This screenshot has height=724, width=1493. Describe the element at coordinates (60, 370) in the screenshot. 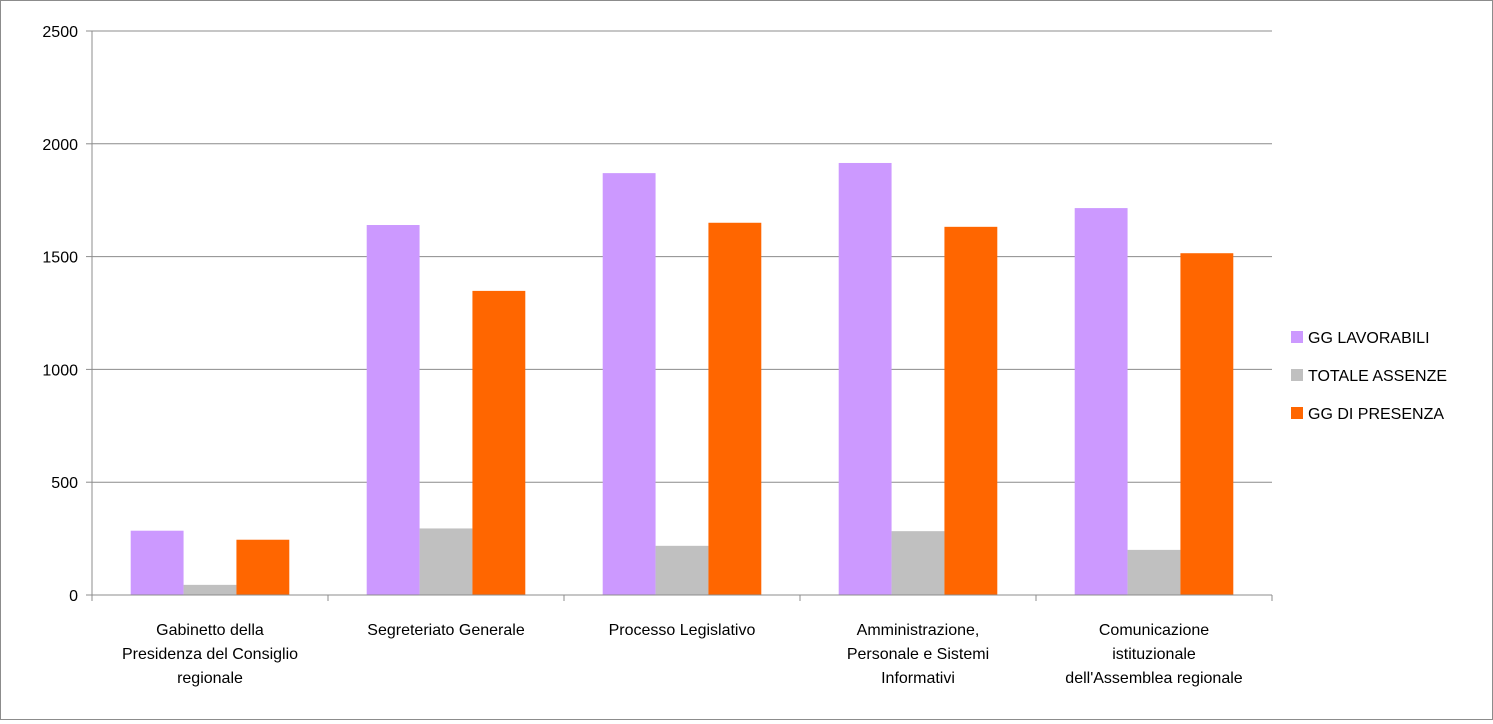

I see `y-tick-label: 1000` at that location.